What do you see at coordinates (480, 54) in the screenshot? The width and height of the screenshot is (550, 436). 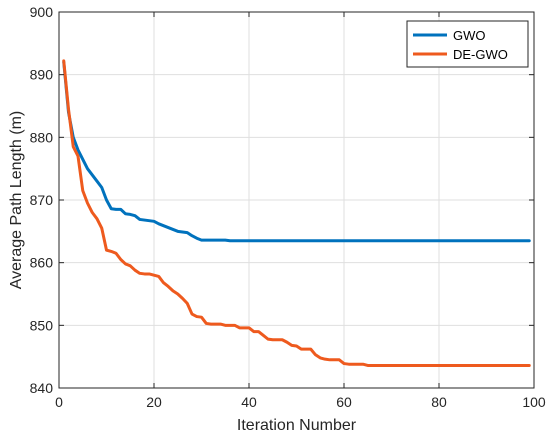 I see `legend-label: DE-GWO` at bounding box center [480, 54].